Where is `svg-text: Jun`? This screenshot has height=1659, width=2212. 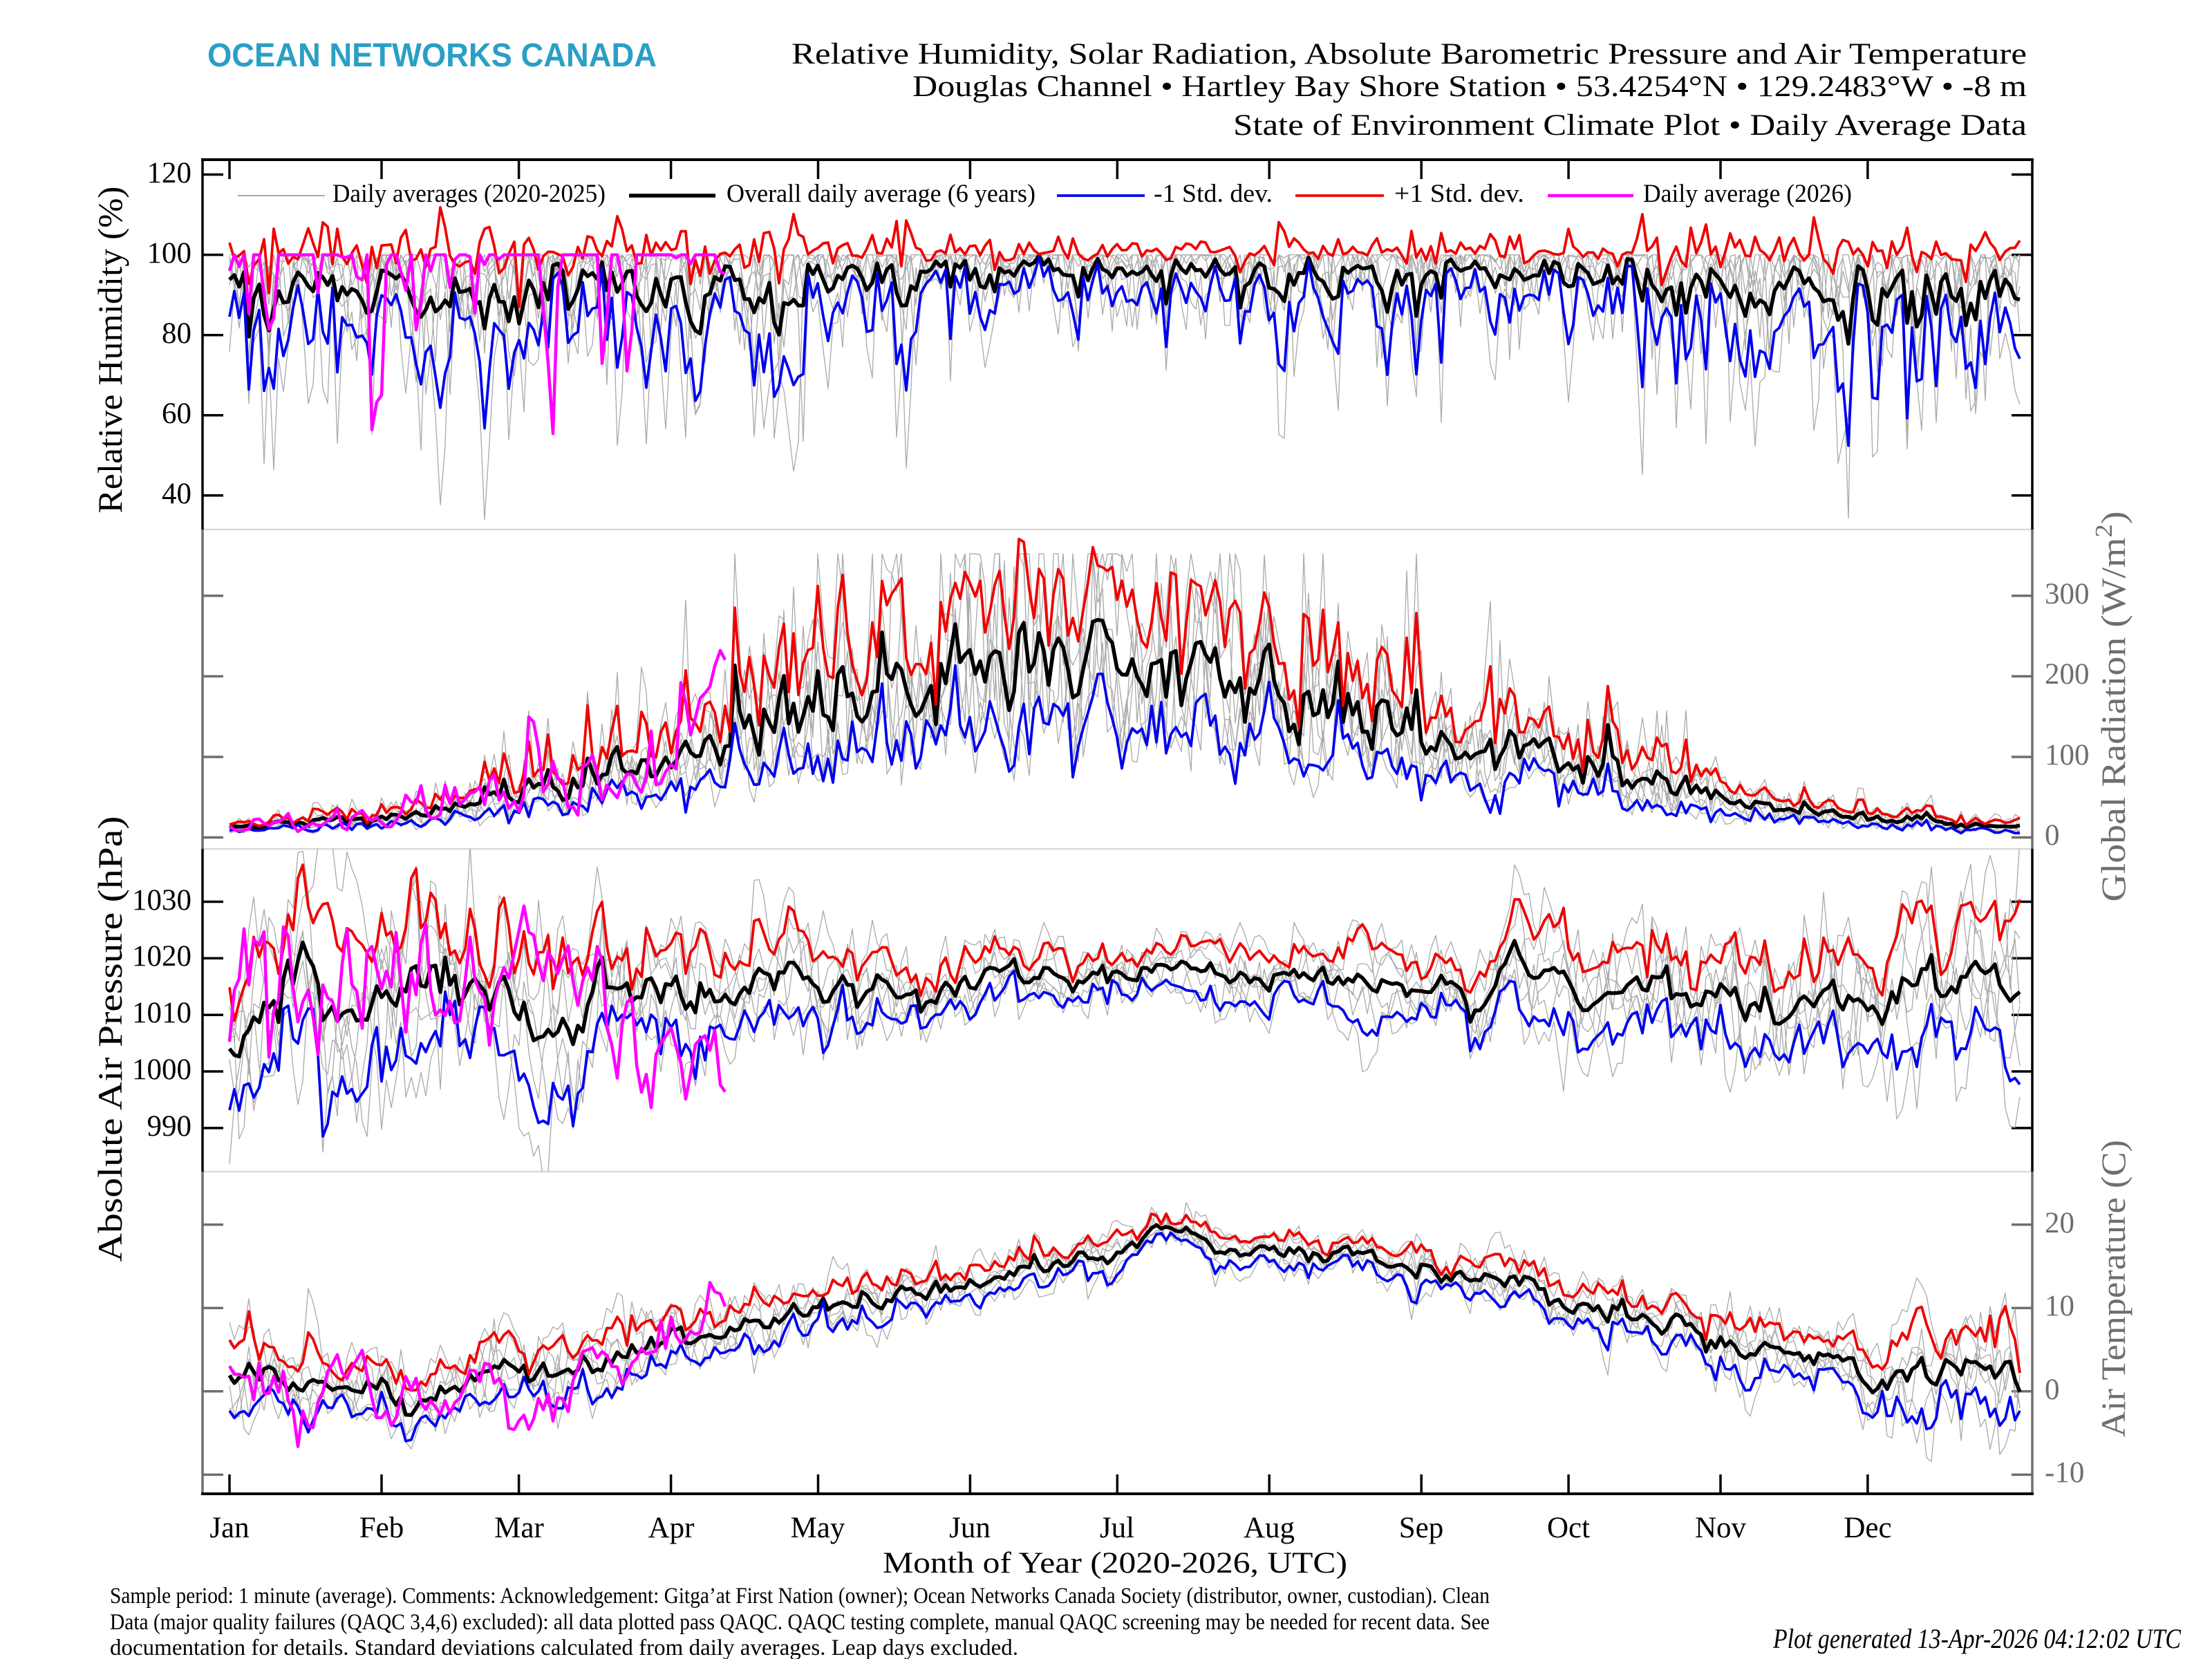 svg-text: Jun is located at coordinates (970, 1528).